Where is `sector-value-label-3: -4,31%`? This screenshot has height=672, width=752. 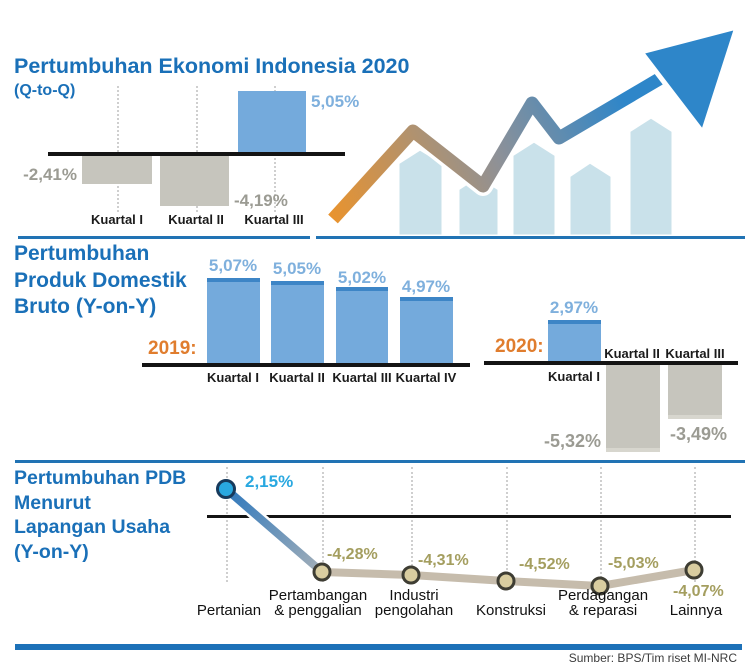 sector-value-label-3: -4,31% is located at coordinates (443, 560).